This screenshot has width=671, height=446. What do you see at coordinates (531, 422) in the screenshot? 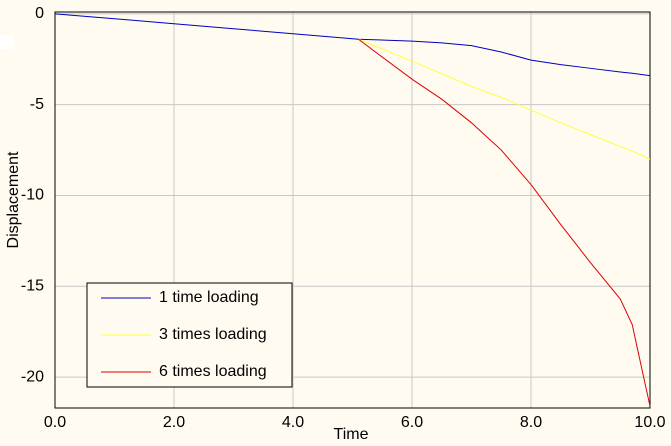
I see `x-tick-label: 8.0` at bounding box center [531, 422].